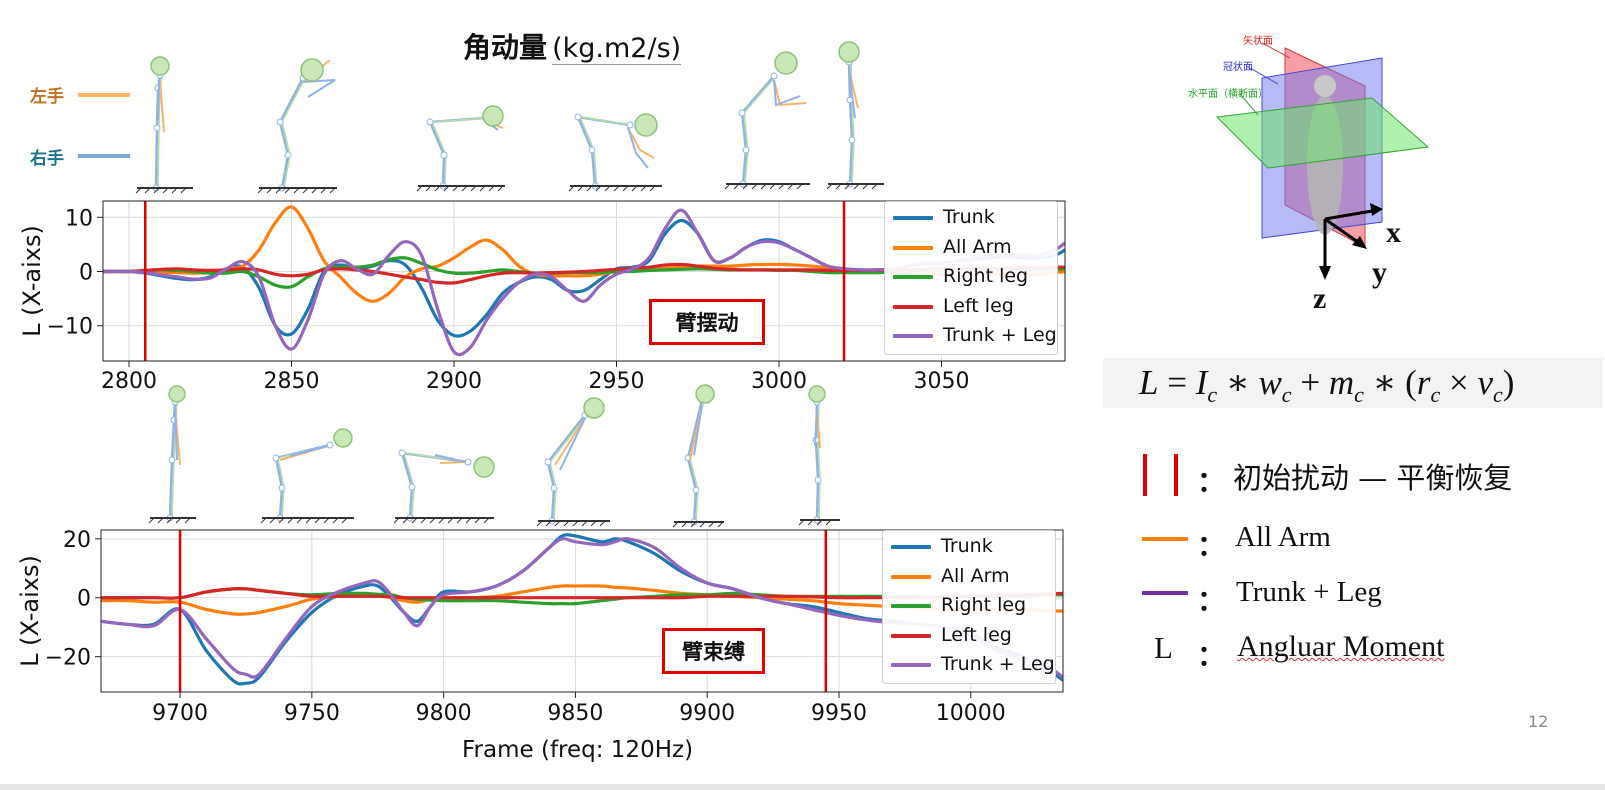  What do you see at coordinates (70, 327) in the screenshot?
I see `y-tick-label: −10` at bounding box center [70, 327].